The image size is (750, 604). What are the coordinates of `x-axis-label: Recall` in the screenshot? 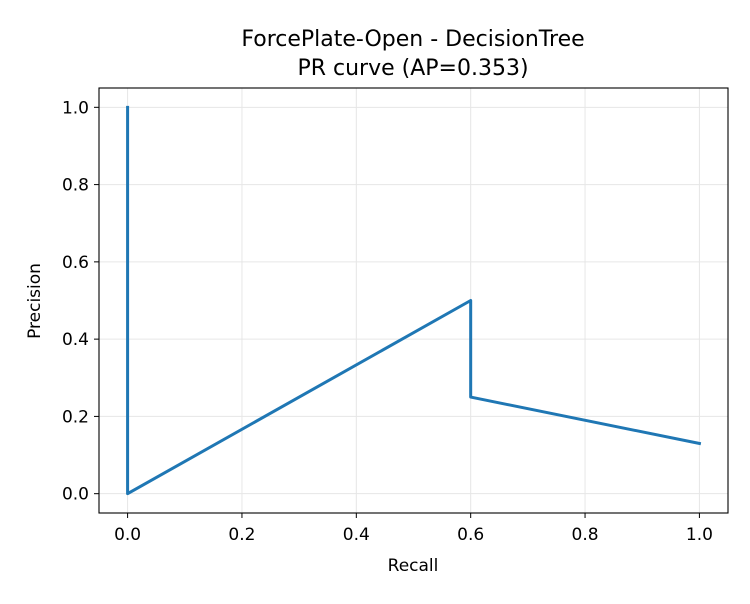 It's located at (413, 566).